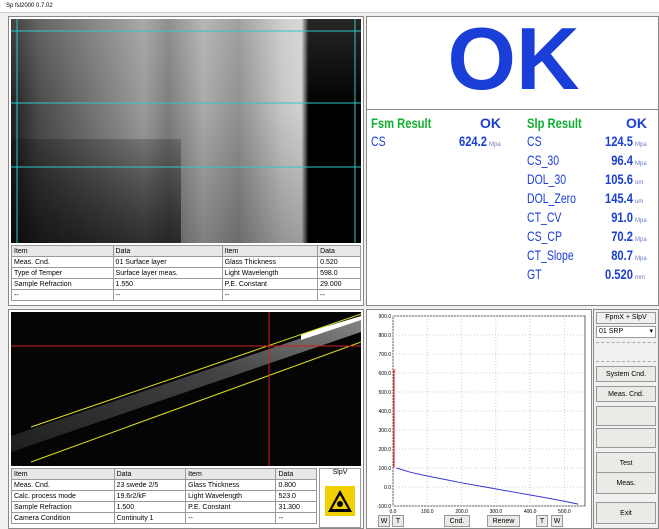 This screenshot has height=529, width=659. I want to click on result-unit: mm, so click(640, 278).